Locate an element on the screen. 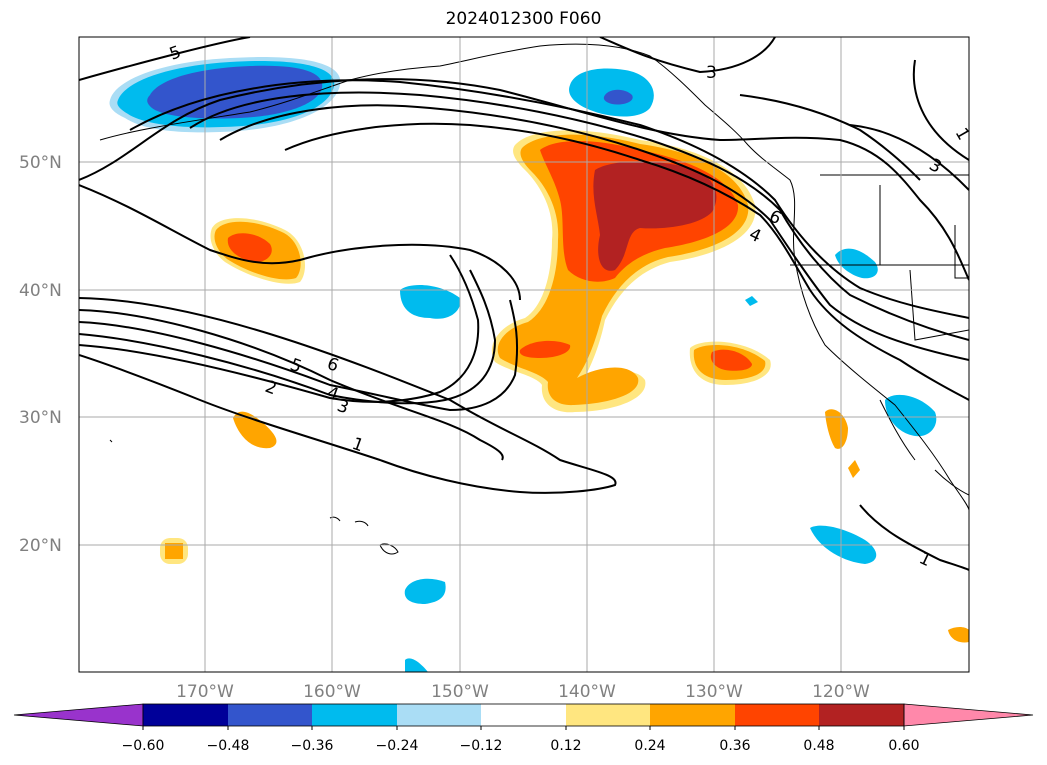 The image size is (1047, 765). colorbar-ticks is located at coordinates (523, 728).